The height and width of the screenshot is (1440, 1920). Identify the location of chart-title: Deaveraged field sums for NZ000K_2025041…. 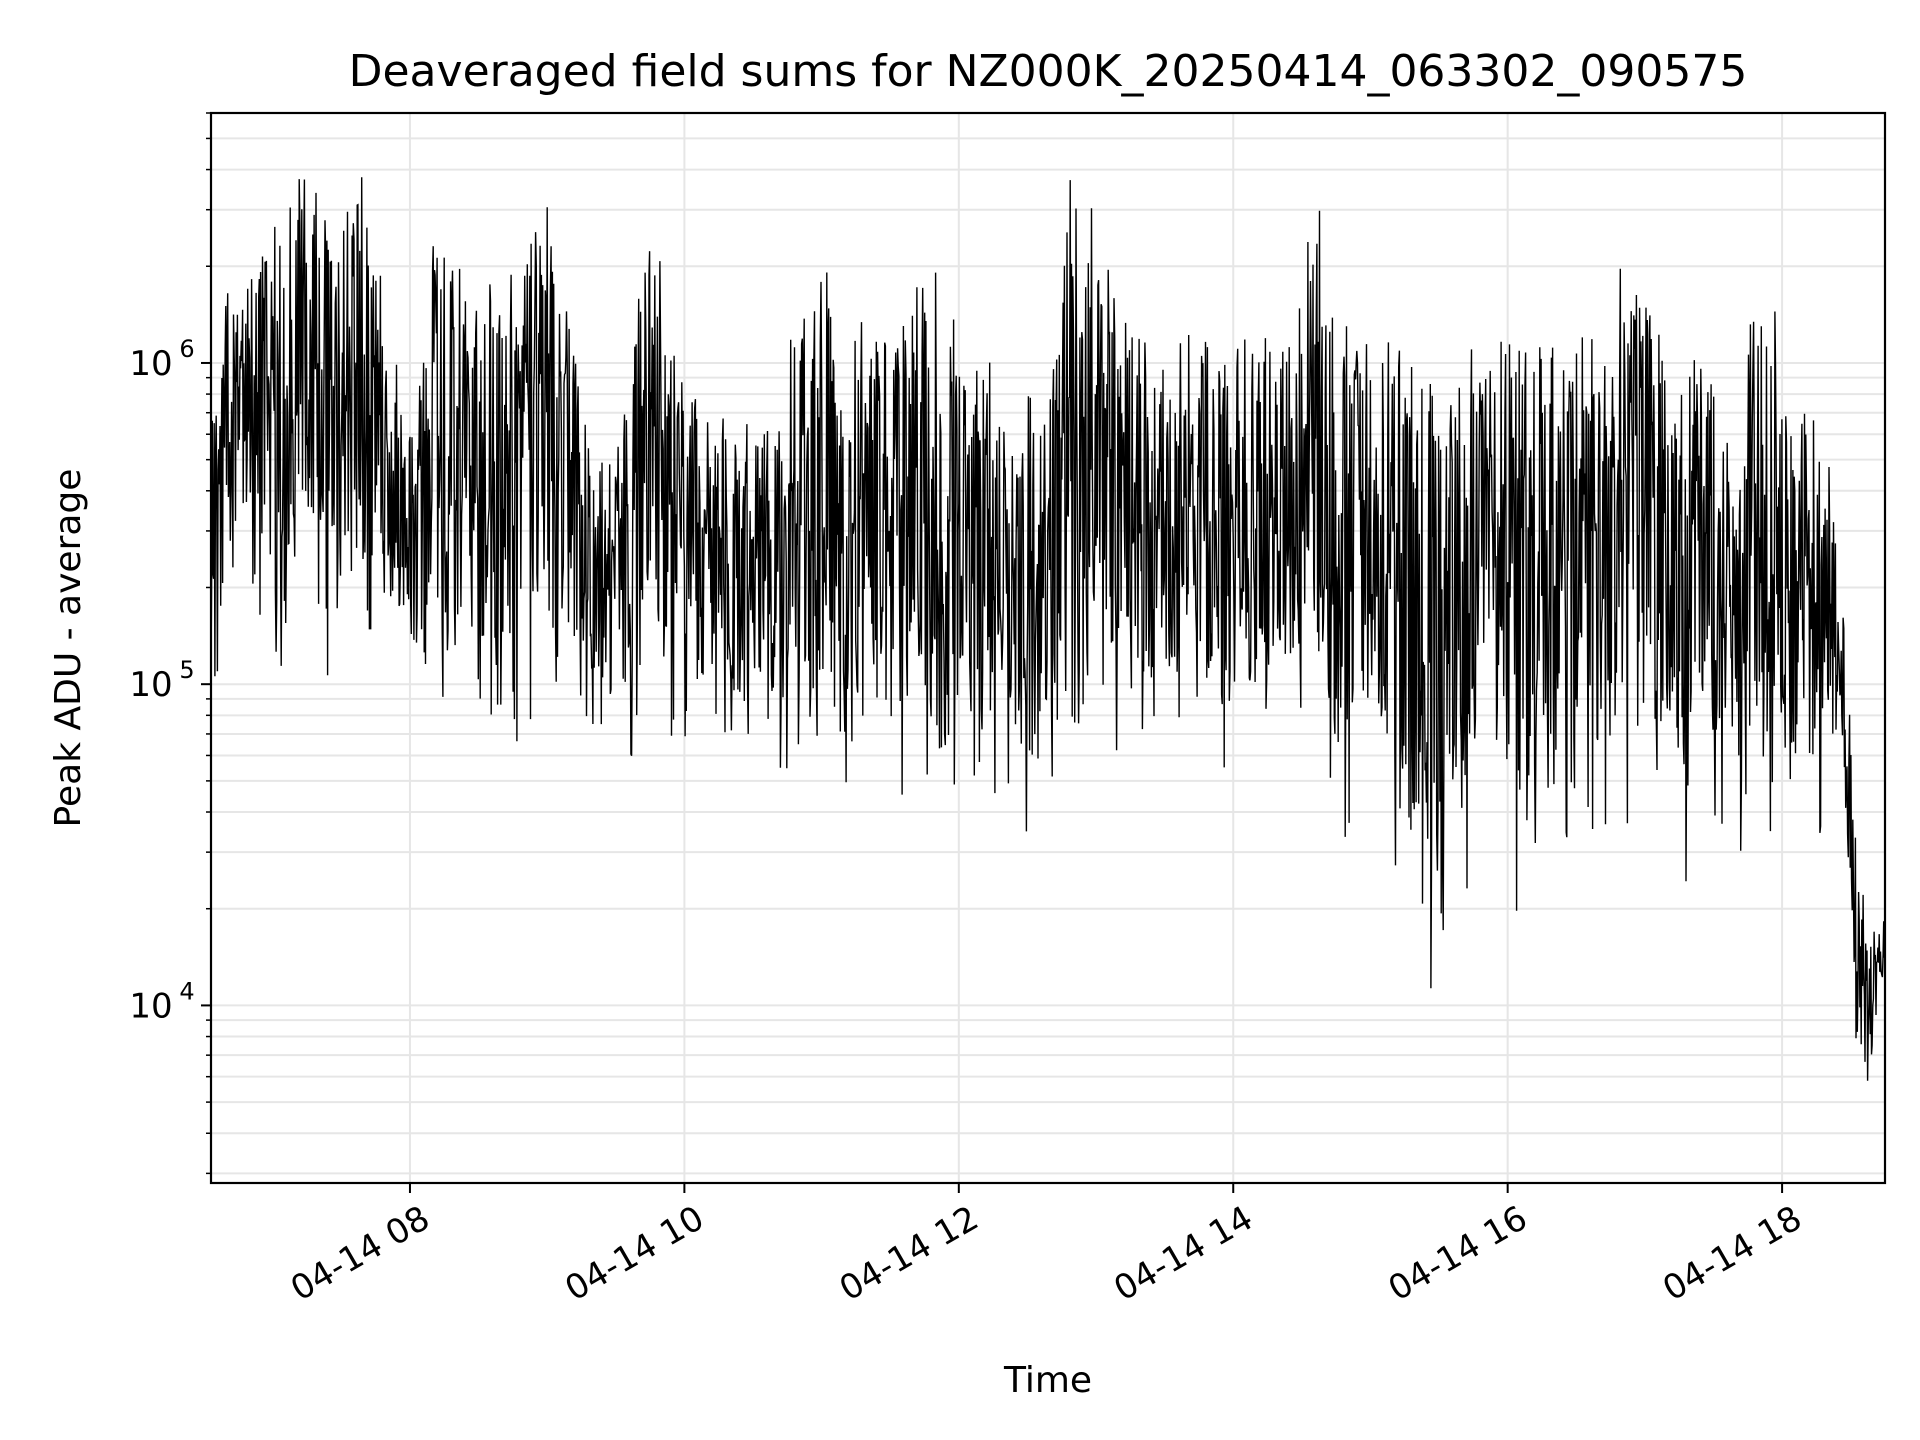
(1048, 71).